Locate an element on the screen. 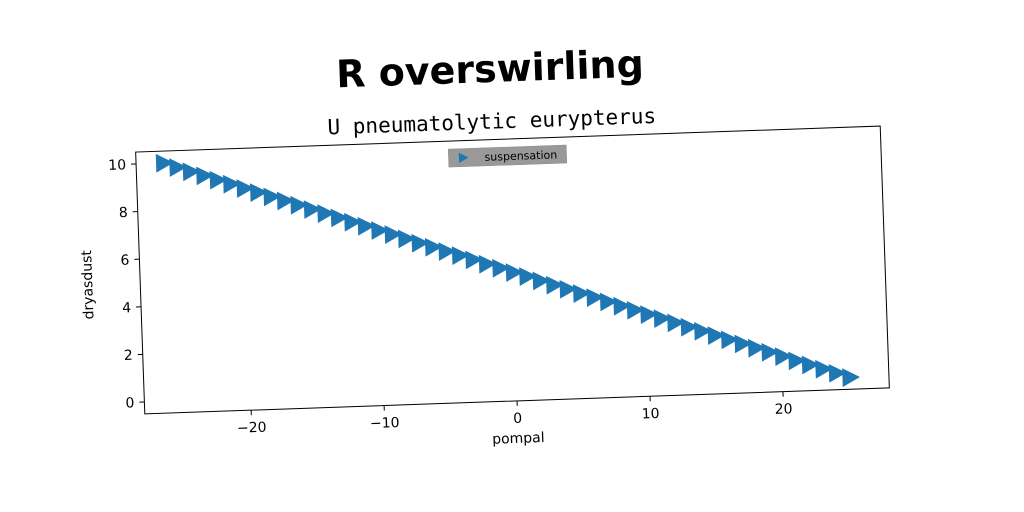  y-axis-ticks: 0 2 4 6 8 10 is located at coordinates (126, 284).